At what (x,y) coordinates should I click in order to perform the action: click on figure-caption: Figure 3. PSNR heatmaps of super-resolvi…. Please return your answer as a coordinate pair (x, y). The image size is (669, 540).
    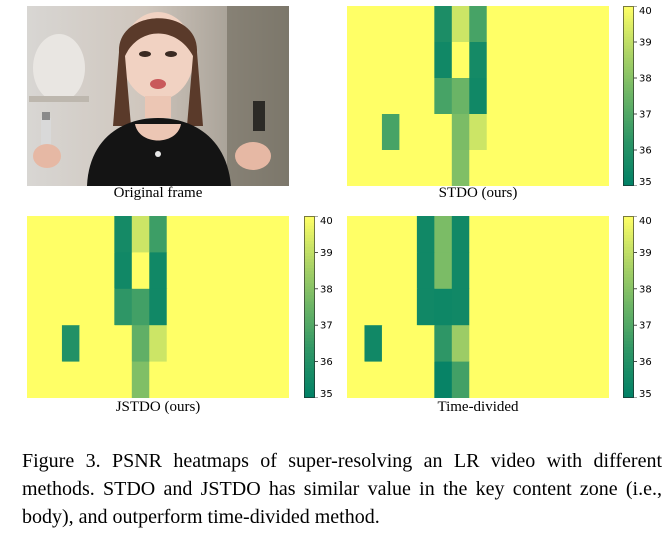
    Looking at the image, I should click on (342, 489).